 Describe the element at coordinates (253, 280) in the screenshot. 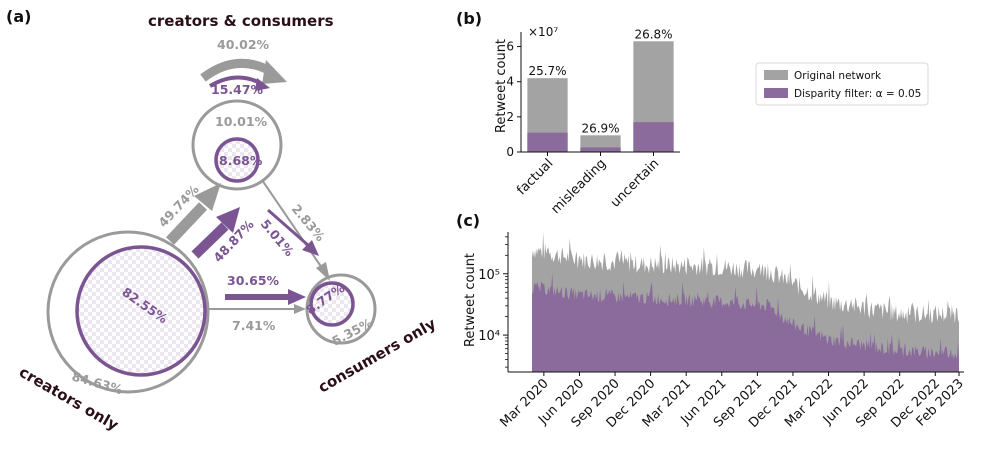

I see `left-to-right-value-filtered: 30.65%` at that location.